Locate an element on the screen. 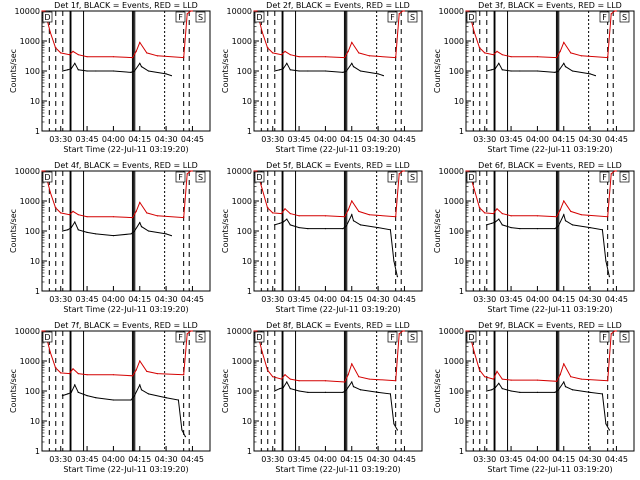 Image resolution: width=640 pixels, height=480 pixels. x-tick-label: 03:45 is located at coordinates (87, 139).